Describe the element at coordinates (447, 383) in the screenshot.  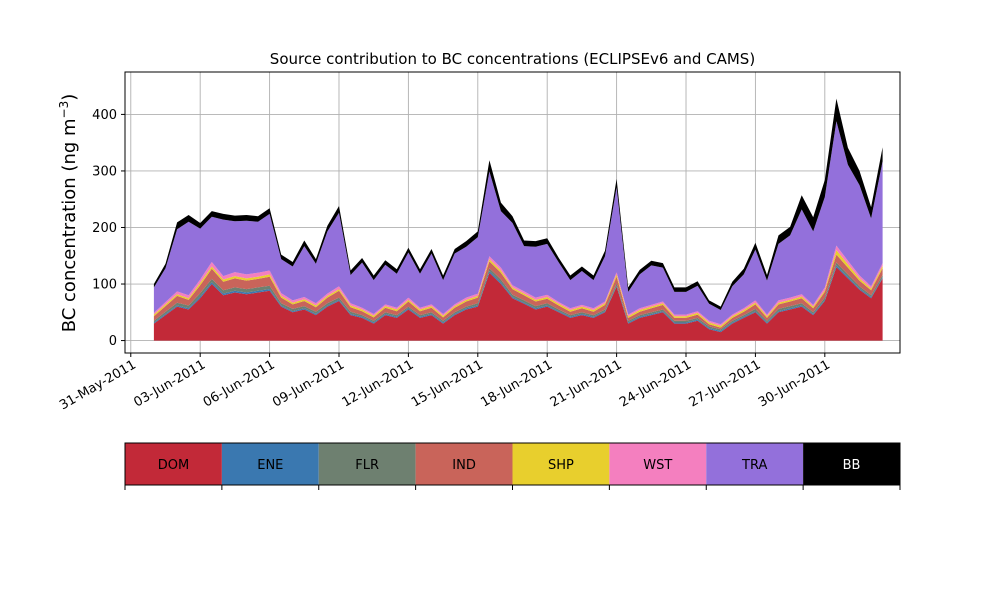
I see `x-tick-label: 15-Jun-2011` at that location.